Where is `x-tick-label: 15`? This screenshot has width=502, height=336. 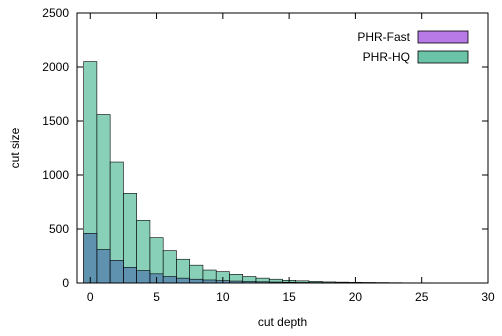
x-tick-label: 15 is located at coordinates (289, 297).